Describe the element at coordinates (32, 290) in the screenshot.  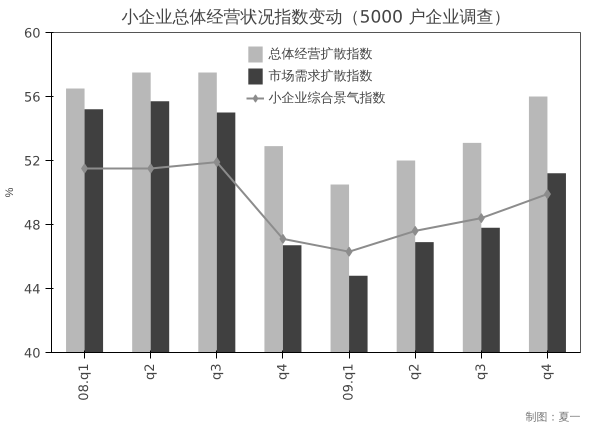
I see `y-tick-label: 44` at that location.